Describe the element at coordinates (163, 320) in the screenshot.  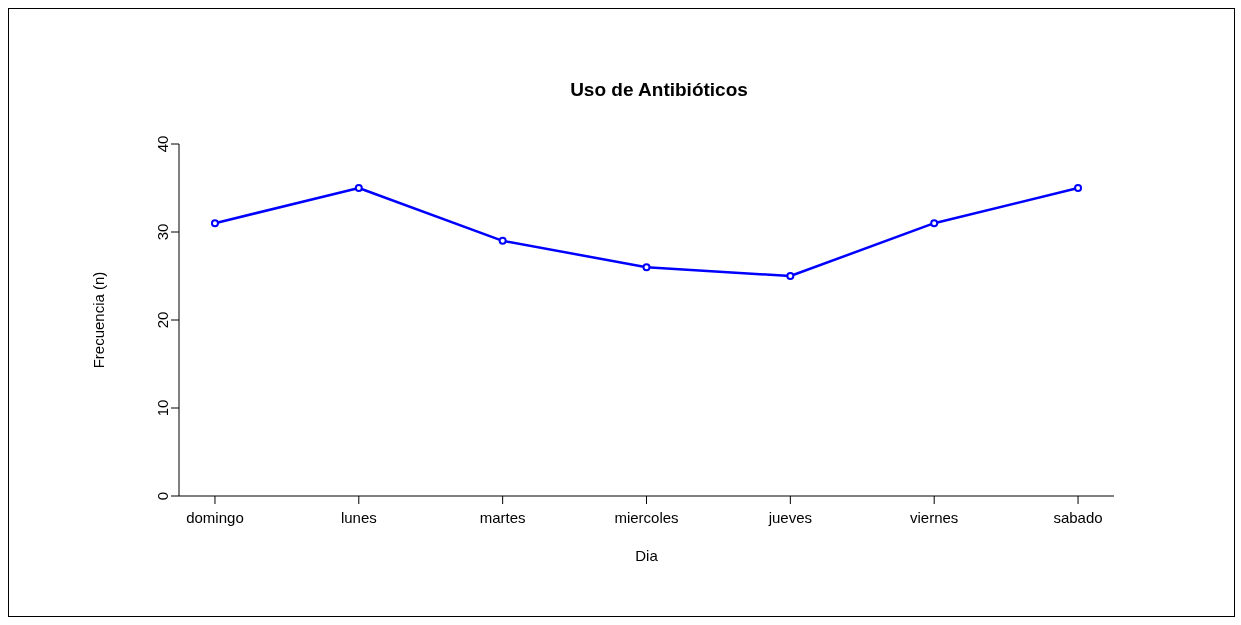
I see `y-tick-label: 20` at that location.